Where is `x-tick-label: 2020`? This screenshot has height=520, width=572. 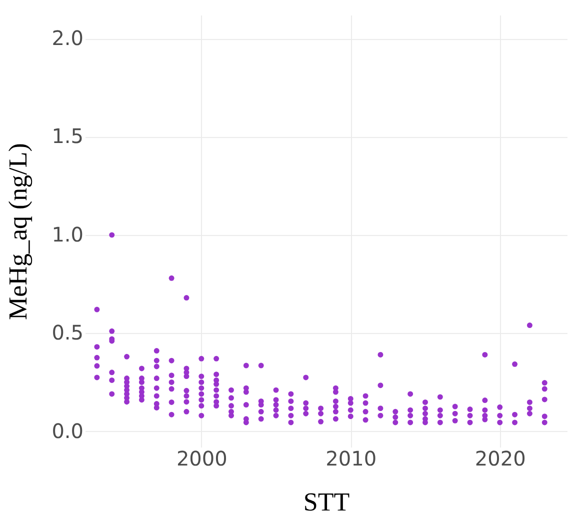
x-tick-label: 2020 is located at coordinates (500, 458).